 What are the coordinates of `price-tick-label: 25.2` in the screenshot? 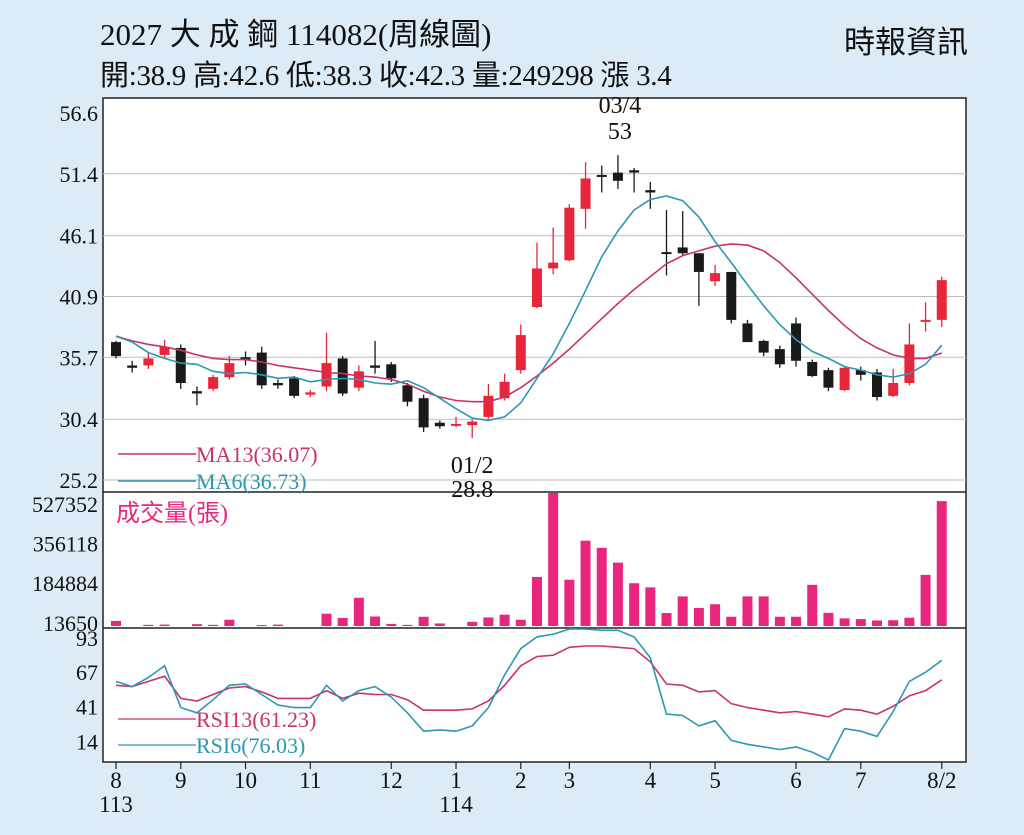 It's located at (79, 480).